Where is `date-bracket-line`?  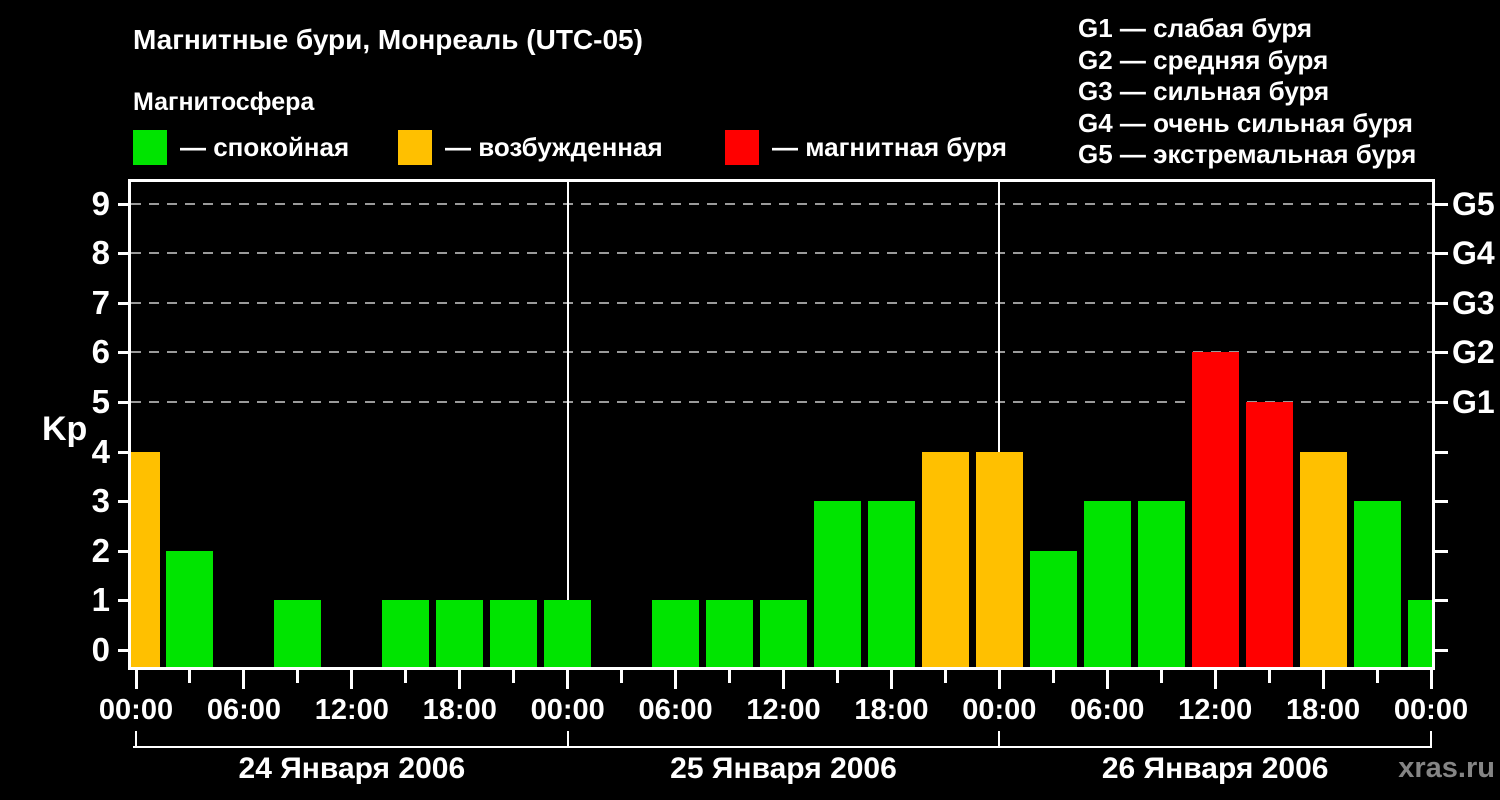 date-bracket-line is located at coordinates (782, 747).